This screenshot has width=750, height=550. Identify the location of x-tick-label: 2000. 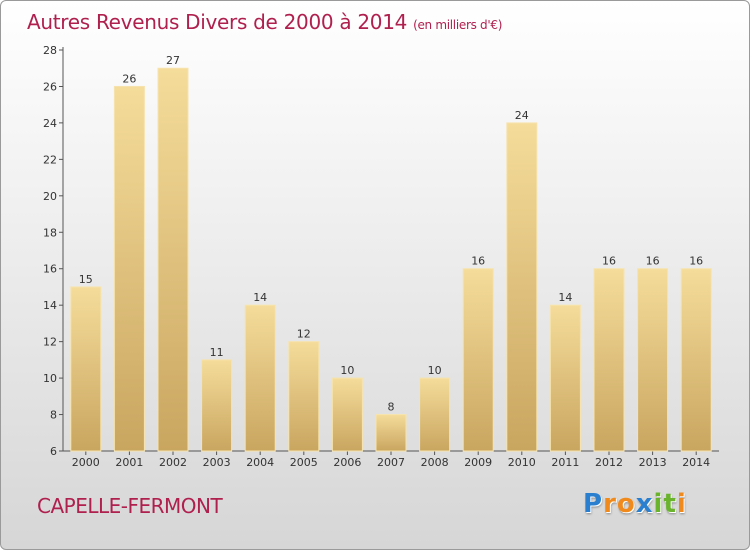
(86, 462).